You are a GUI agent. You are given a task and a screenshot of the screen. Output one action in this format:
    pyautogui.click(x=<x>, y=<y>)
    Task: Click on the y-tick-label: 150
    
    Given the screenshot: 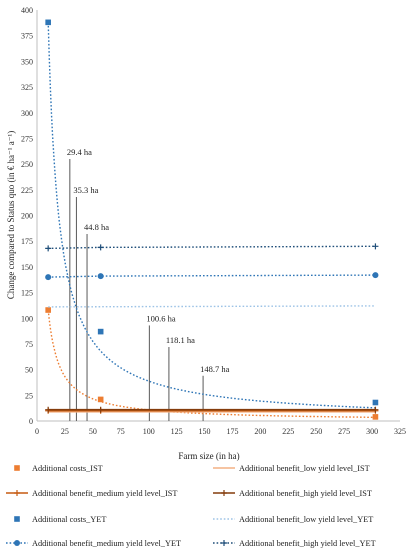 What is the action you would take?
    pyautogui.click(x=27, y=267)
    